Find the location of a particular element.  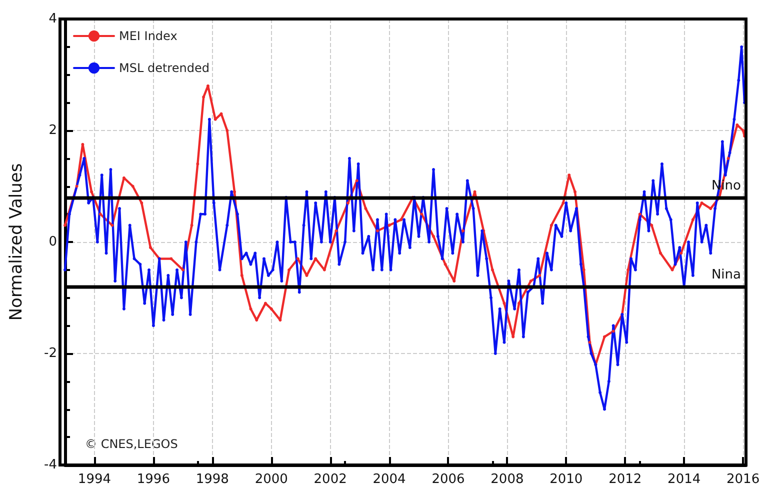

y-tick-label: -2 is located at coordinates (50, 353).